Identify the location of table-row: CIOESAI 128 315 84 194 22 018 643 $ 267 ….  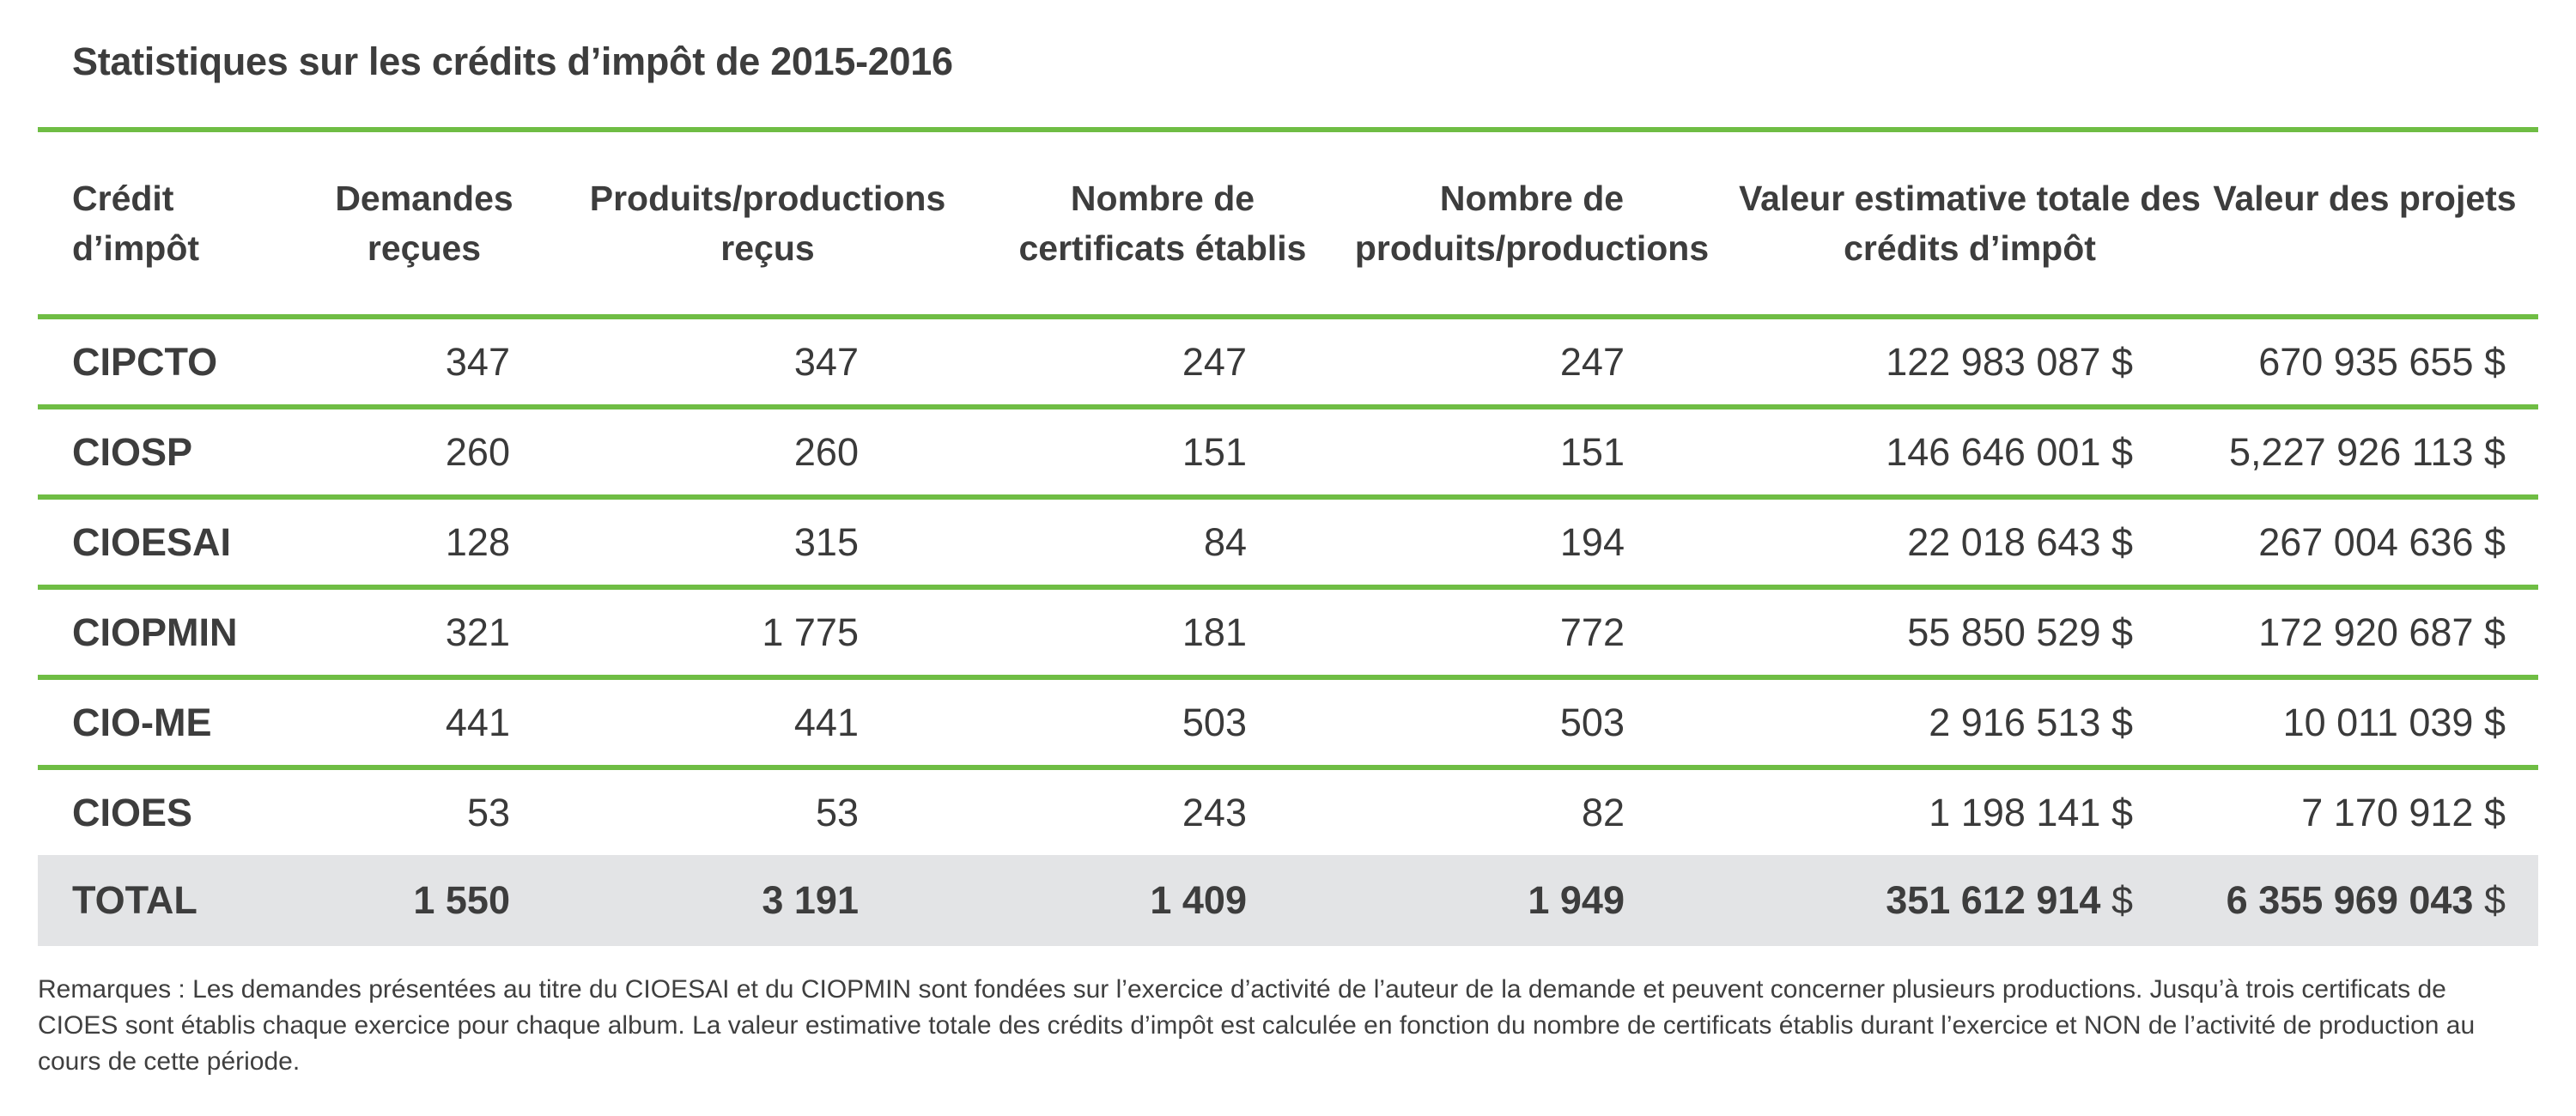
(1288, 542).